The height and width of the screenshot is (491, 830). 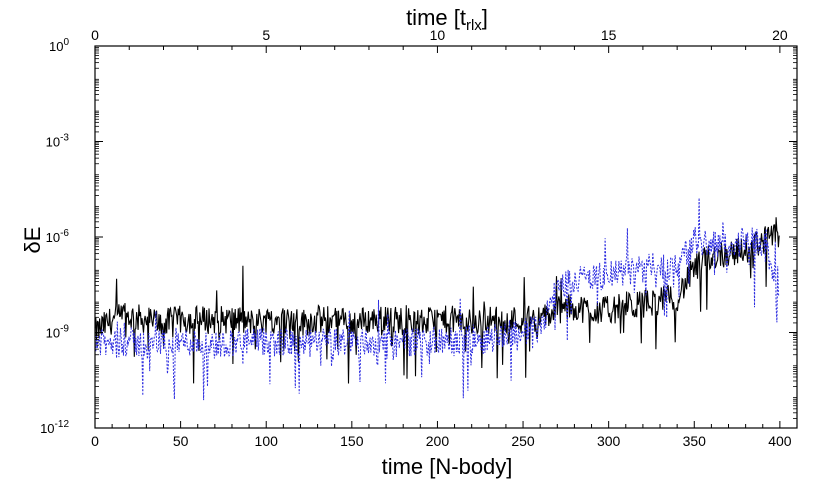 What do you see at coordinates (267, 441) in the screenshot?
I see `x-tick-label-bottom: 100` at bounding box center [267, 441].